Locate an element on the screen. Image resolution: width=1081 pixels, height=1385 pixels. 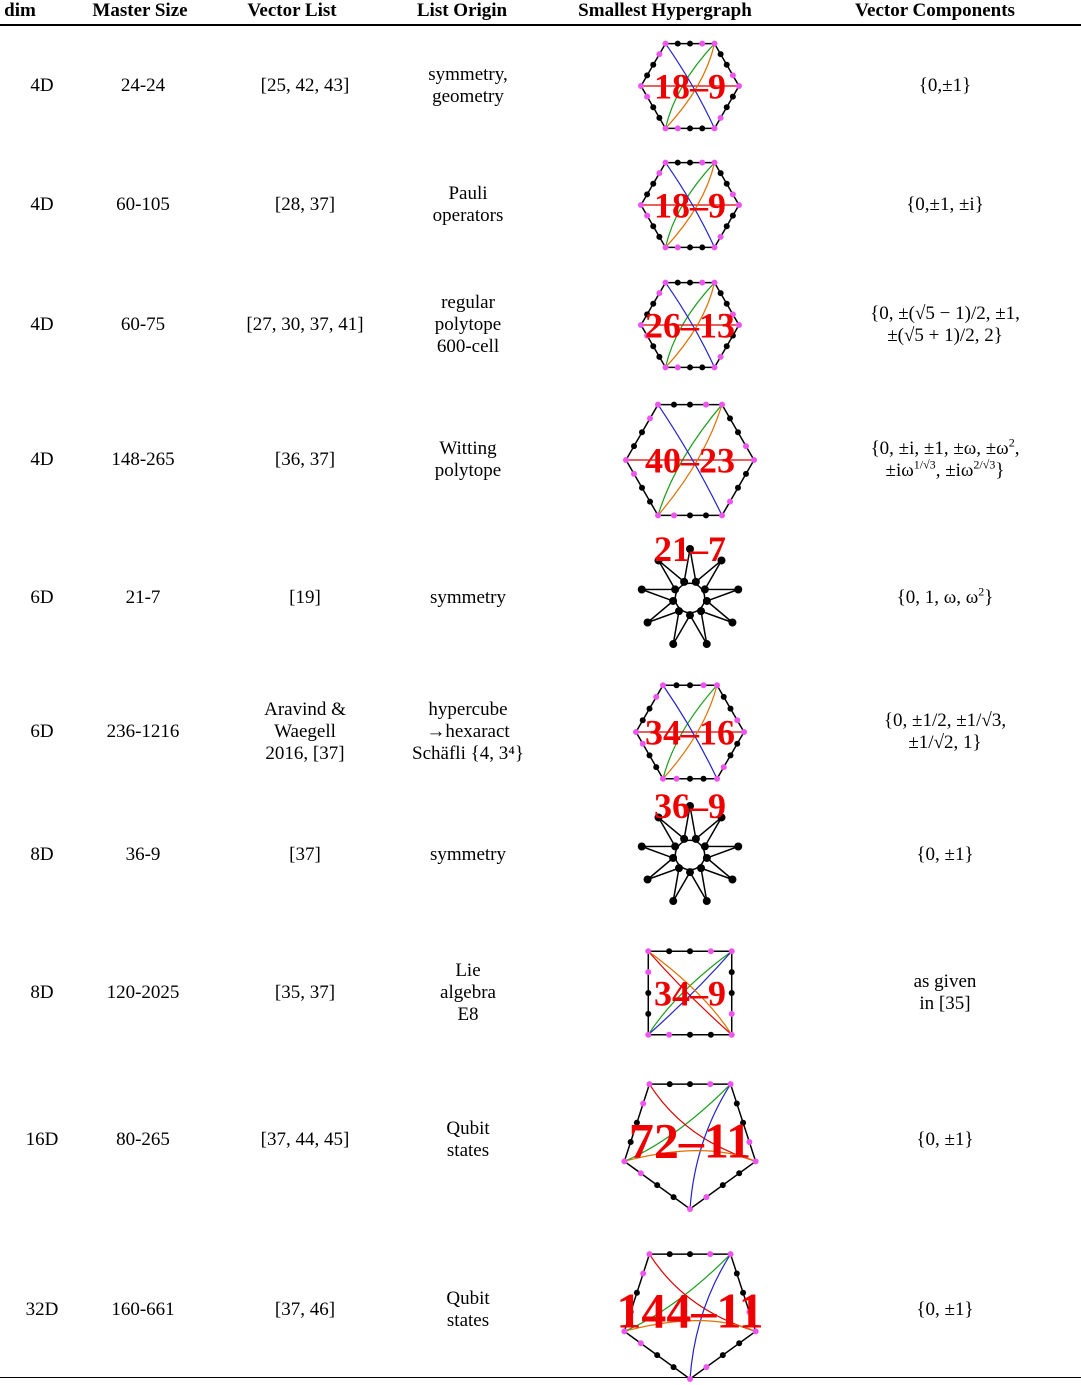
components-text: as given is located at coordinates (945, 981).